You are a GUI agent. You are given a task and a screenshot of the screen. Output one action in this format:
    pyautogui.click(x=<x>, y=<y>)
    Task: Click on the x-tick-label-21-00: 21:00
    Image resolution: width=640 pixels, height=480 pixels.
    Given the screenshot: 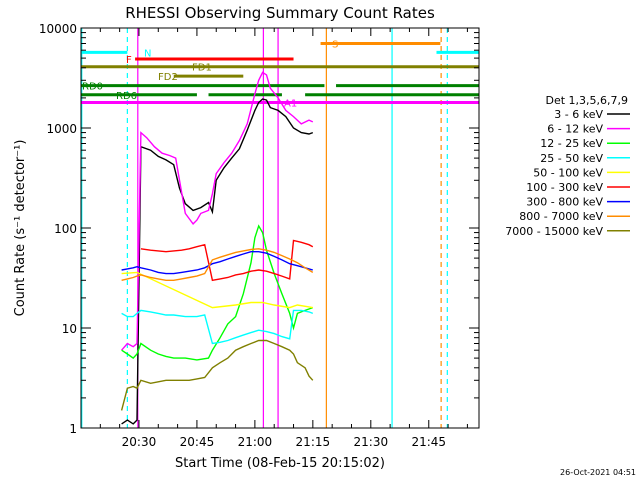 What is the action you would take?
    pyautogui.click(x=255, y=442)
    